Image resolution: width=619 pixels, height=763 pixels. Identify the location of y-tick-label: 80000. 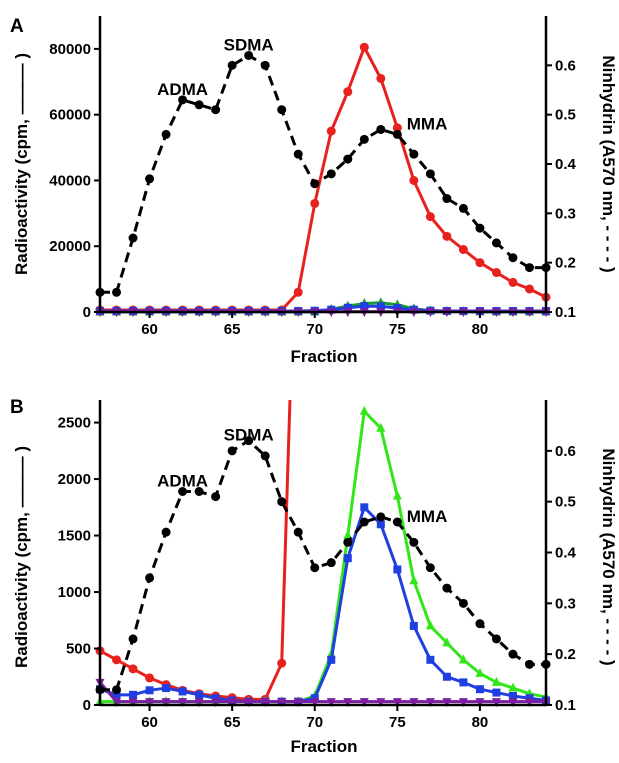
(70, 49).